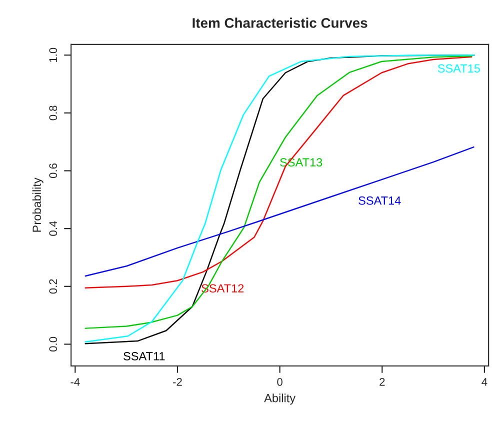 Image resolution: width=497 pixels, height=423 pixels. I want to click on x-tick-label: 4, so click(485, 382).